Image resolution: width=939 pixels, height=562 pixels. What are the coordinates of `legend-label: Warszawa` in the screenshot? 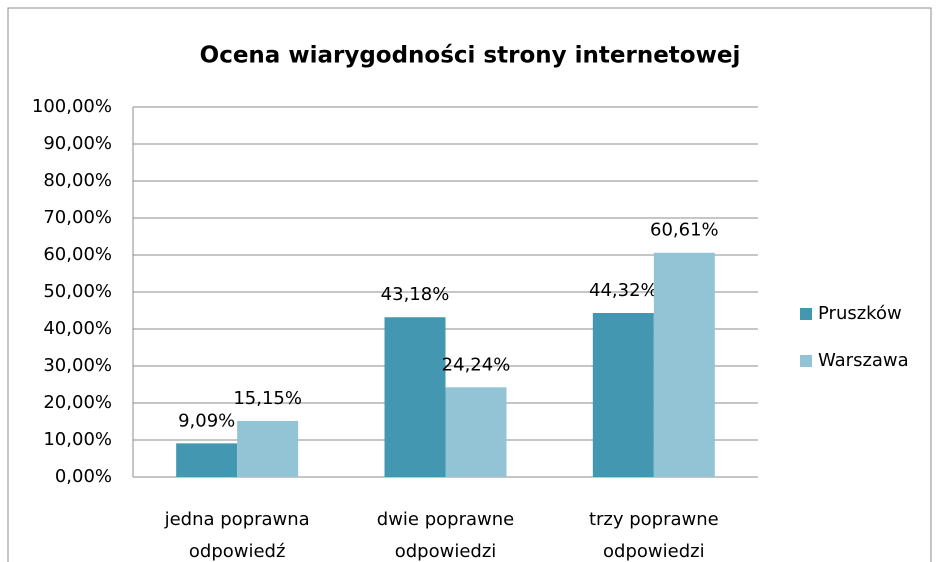 It's located at (863, 360).